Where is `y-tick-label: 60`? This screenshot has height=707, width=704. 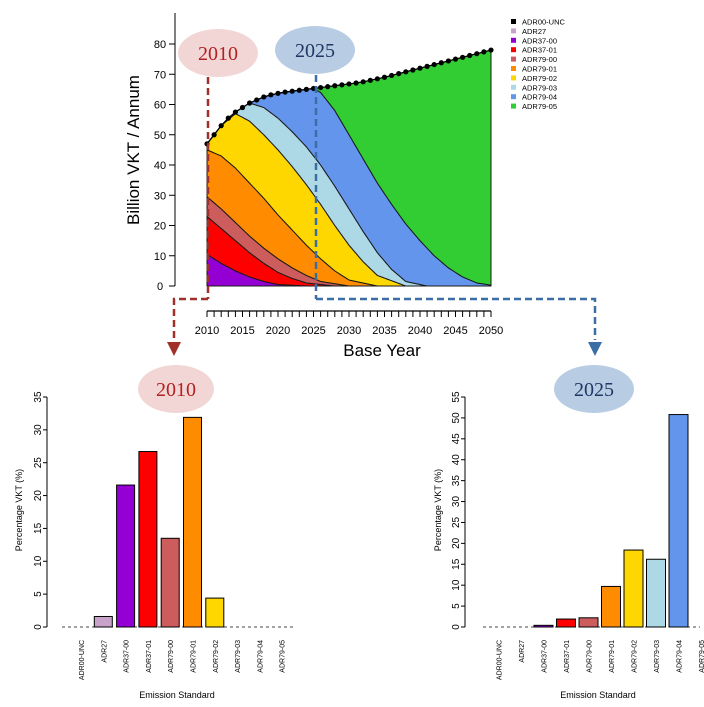 y-tick-label: 60 is located at coordinates (160, 106).